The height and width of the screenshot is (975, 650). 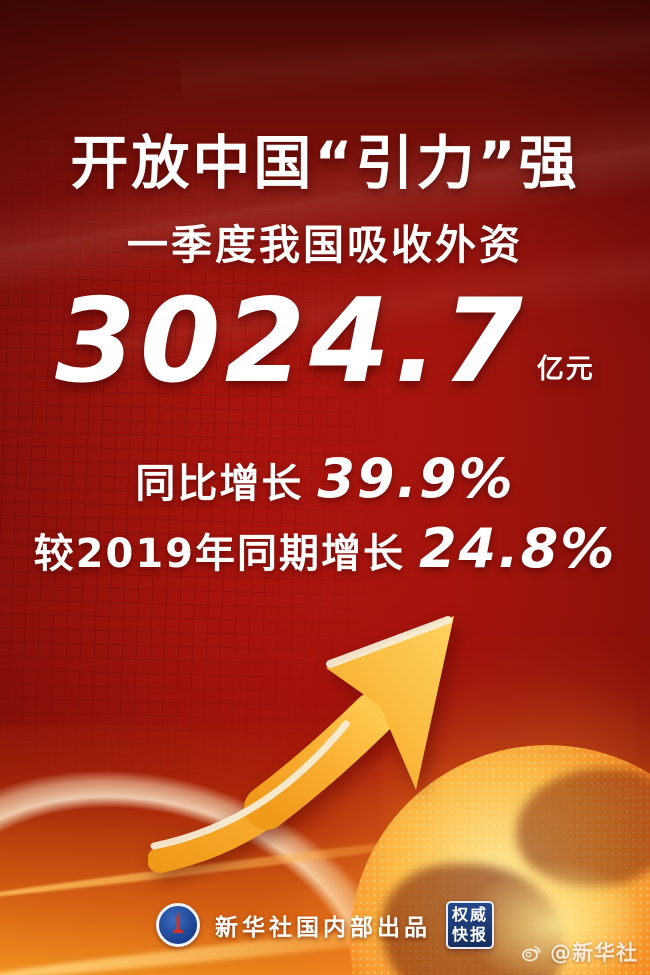 I want to click on headline-stat-unit: 亿元, so click(x=565, y=369).